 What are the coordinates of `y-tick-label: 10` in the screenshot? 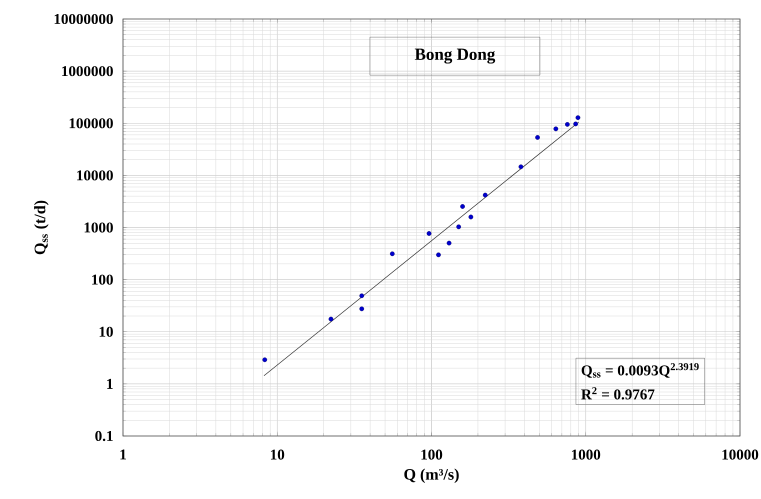 It's located at (106, 331).